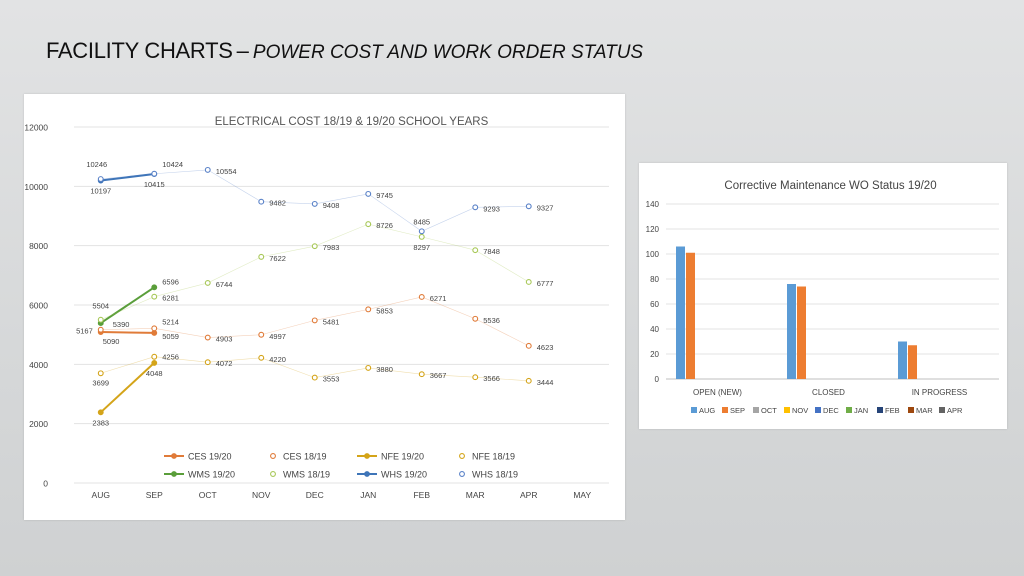 The width and height of the screenshot is (1024, 576). What do you see at coordinates (769, 410) in the screenshot?
I see `legend-label: OCT` at bounding box center [769, 410].